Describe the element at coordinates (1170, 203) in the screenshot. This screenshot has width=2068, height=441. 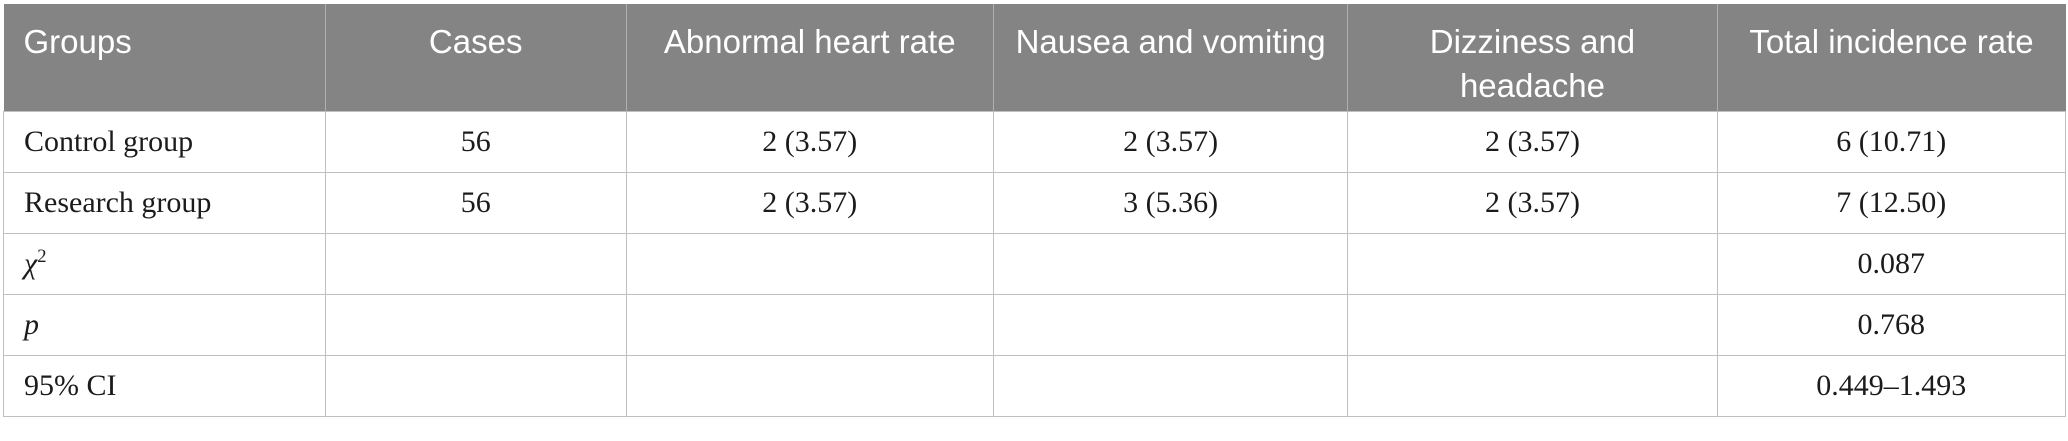
I see `cell-research-nausea-vomiting: 3 (5.36)` at that location.